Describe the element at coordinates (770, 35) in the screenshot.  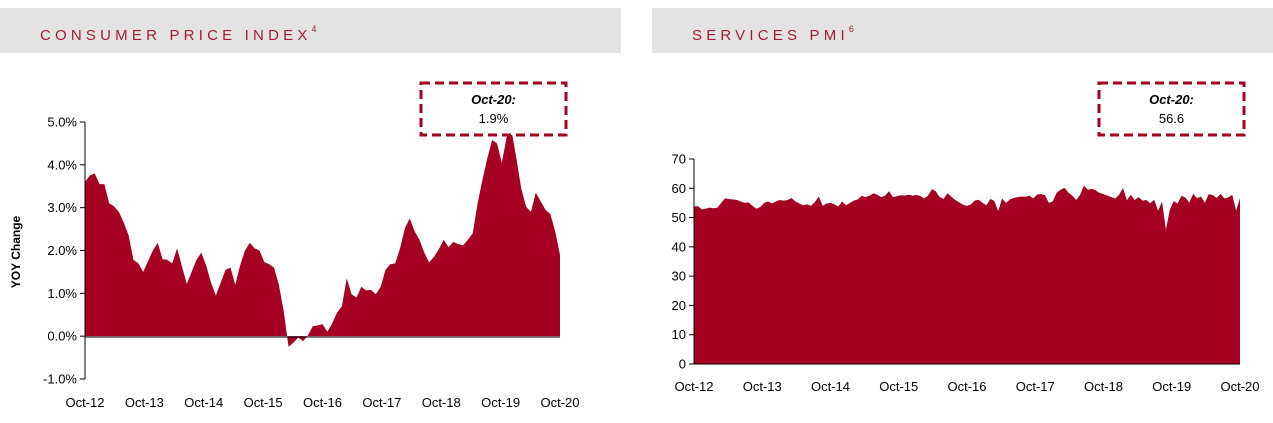
I see `pmi-title: SERVICES PMI` at that location.